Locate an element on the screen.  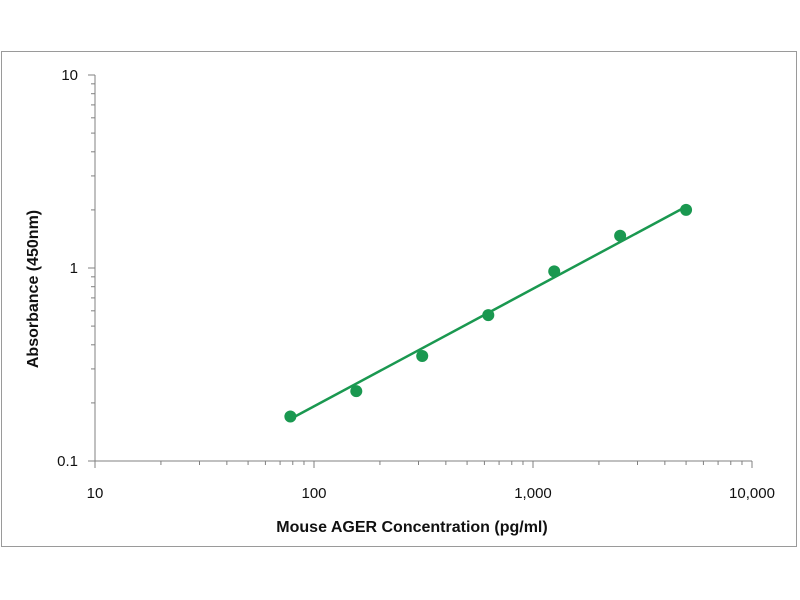
y-tick-label: 10 is located at coordinates (69, 75).